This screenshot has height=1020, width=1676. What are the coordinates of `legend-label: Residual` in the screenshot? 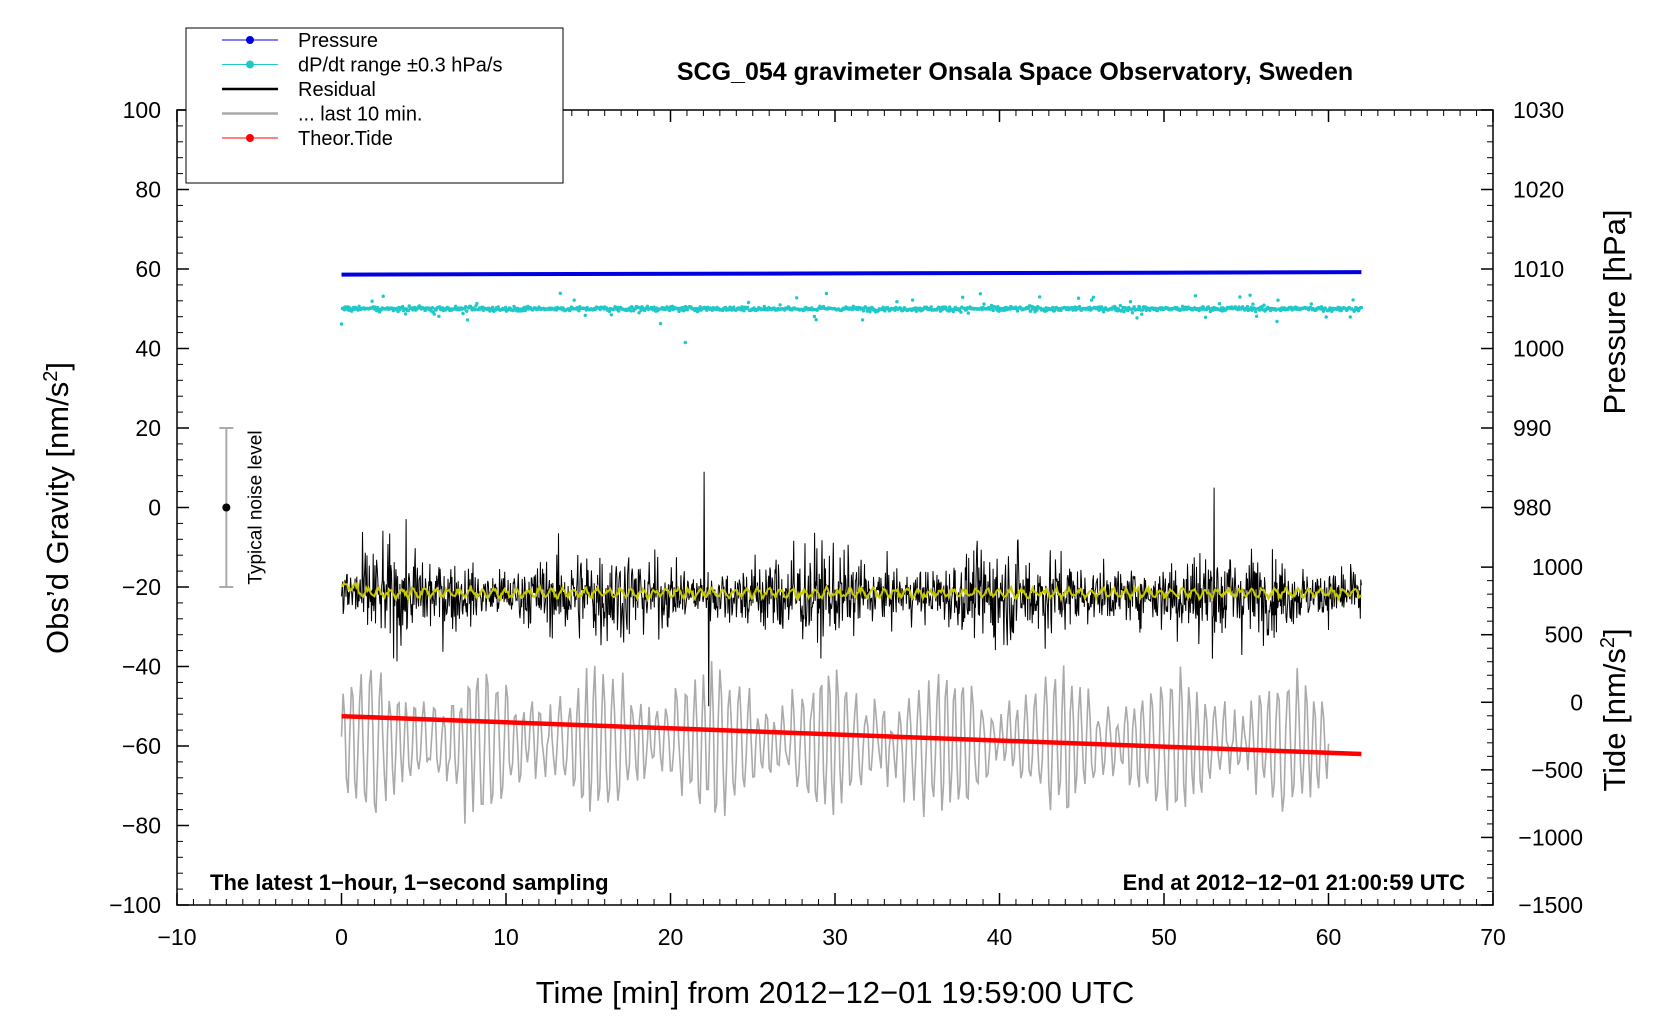 It's located at (337, 90).